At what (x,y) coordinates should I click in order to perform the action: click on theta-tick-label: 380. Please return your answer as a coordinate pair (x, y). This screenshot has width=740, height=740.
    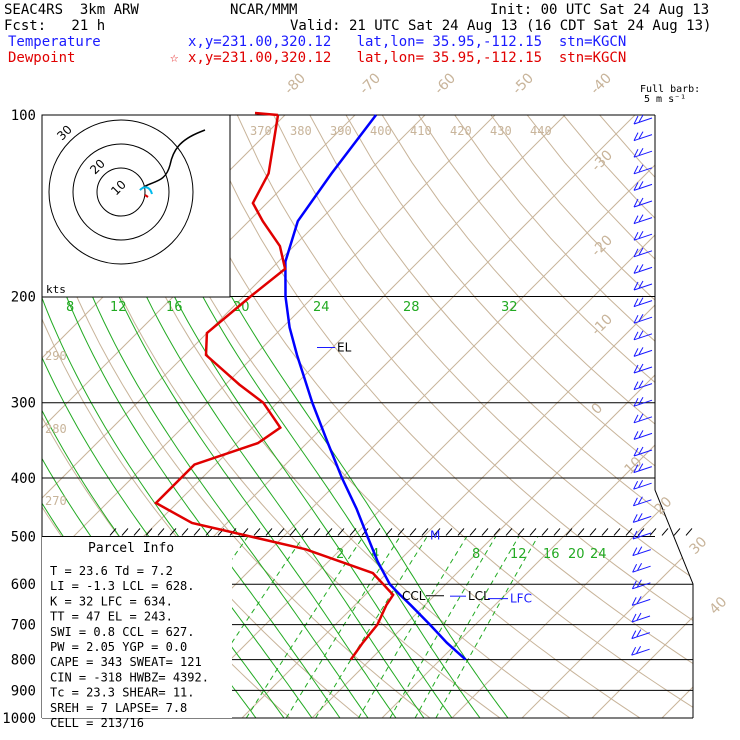
    Looking at the image, I should click on (301, 131).